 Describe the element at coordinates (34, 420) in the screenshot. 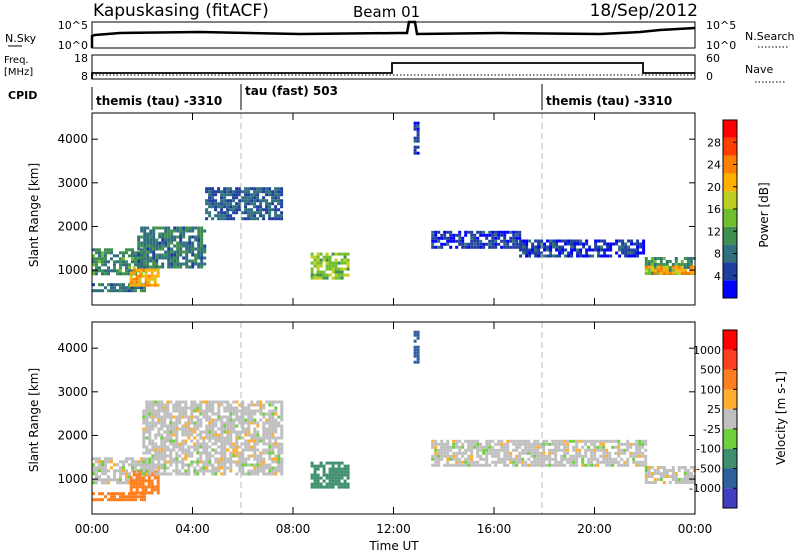

I see `velocity-ylabel: Slant Range [km]` at that location.